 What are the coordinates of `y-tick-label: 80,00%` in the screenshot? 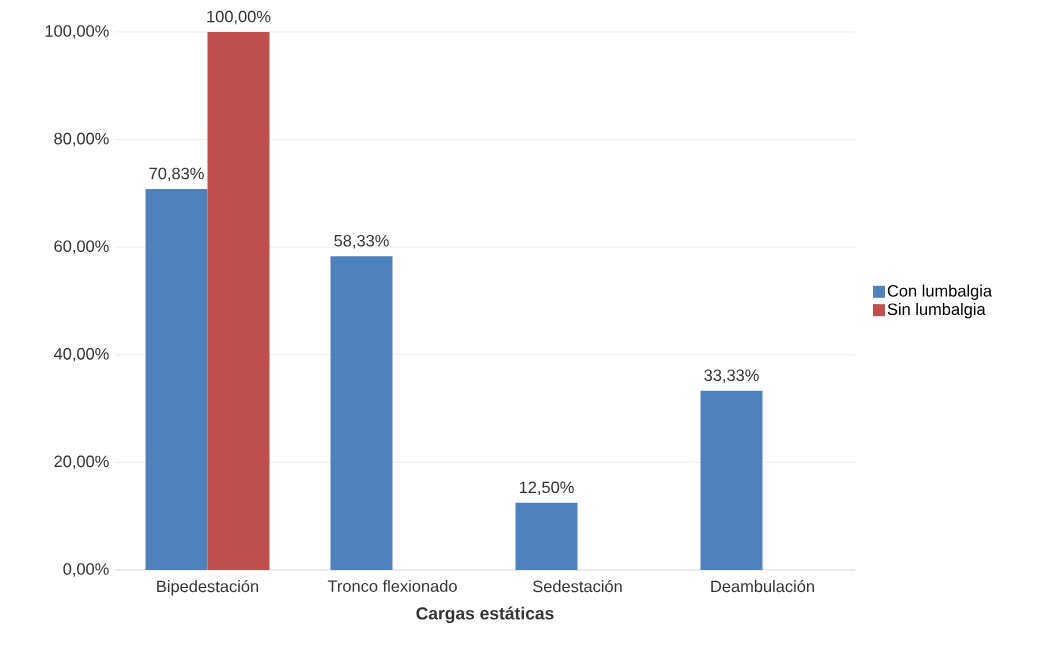 It's located at (81, 139).